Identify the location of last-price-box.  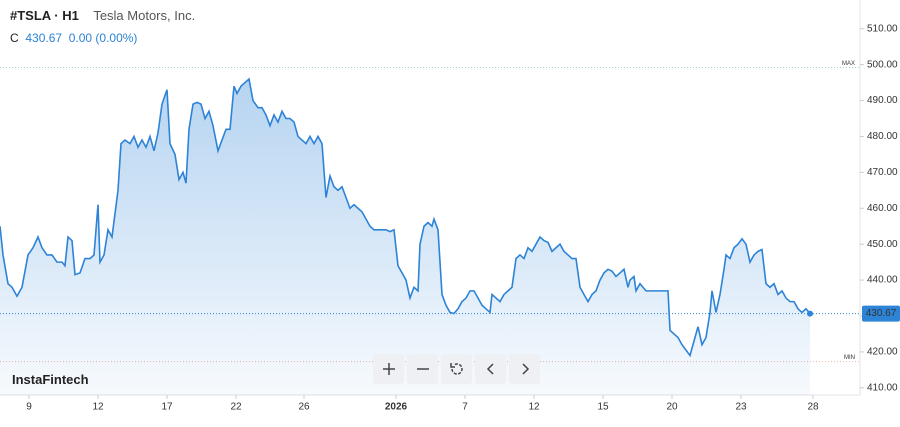
(881, 313).